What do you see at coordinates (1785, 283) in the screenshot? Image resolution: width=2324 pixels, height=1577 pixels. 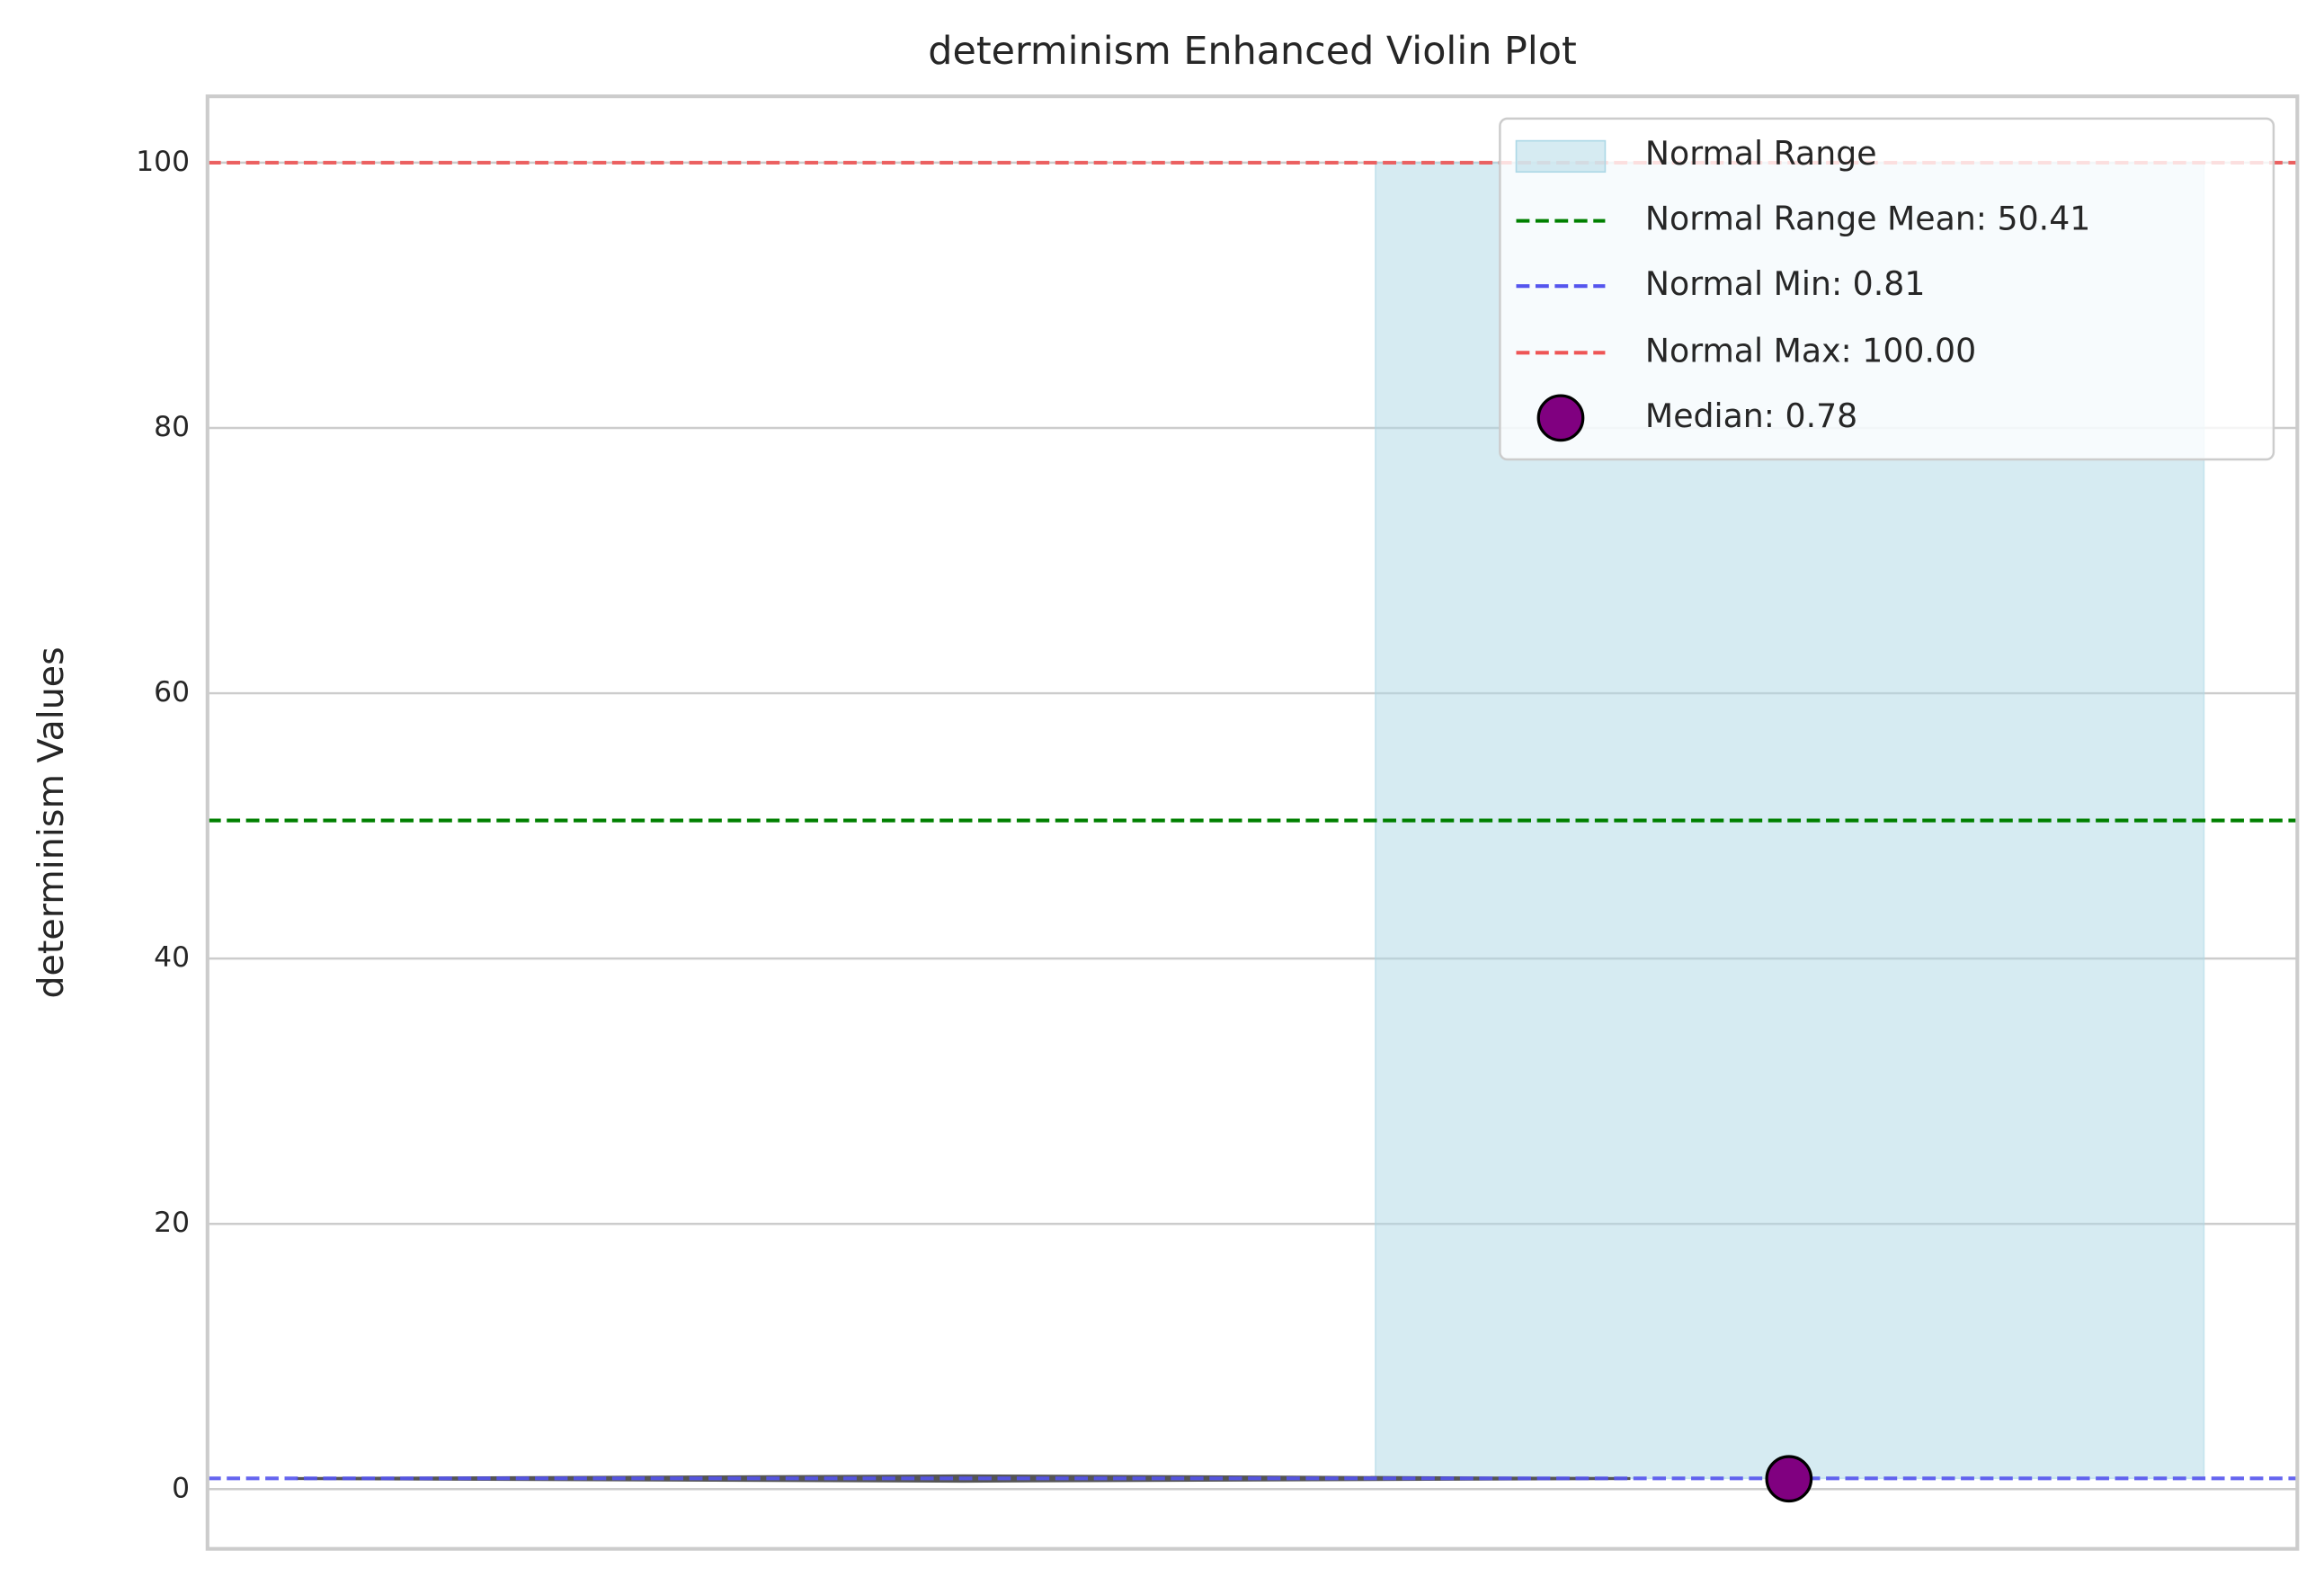 I see `legend-label: Normal Min: 0.81` at bounding box center [1785, 283].